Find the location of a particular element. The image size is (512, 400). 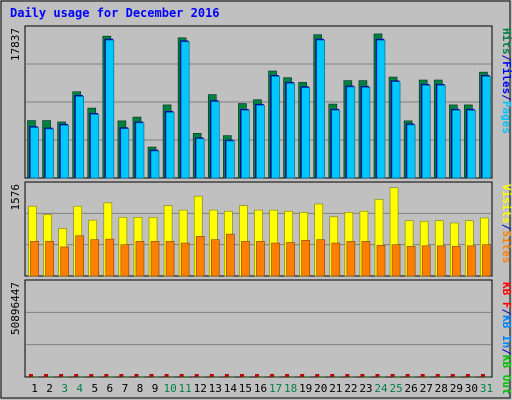

panel-legend: Hits/Files/Pages is located at coordinates (506, 81).